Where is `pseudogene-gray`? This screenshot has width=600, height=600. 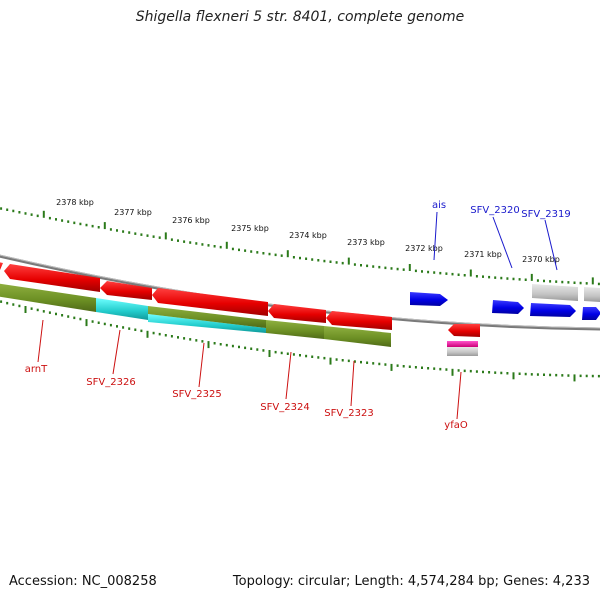 pseudogene-gray is located at coordinates (555, 292).